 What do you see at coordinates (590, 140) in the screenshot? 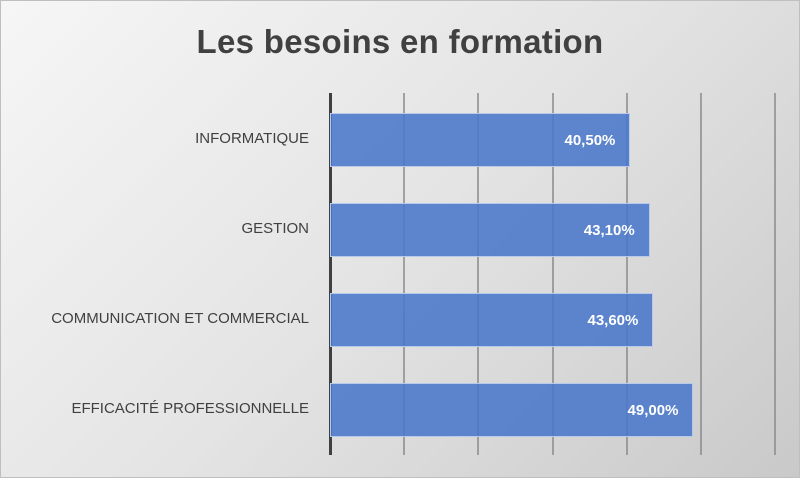
I see `data-label: 40,50%` at bounding box center [590, 140].